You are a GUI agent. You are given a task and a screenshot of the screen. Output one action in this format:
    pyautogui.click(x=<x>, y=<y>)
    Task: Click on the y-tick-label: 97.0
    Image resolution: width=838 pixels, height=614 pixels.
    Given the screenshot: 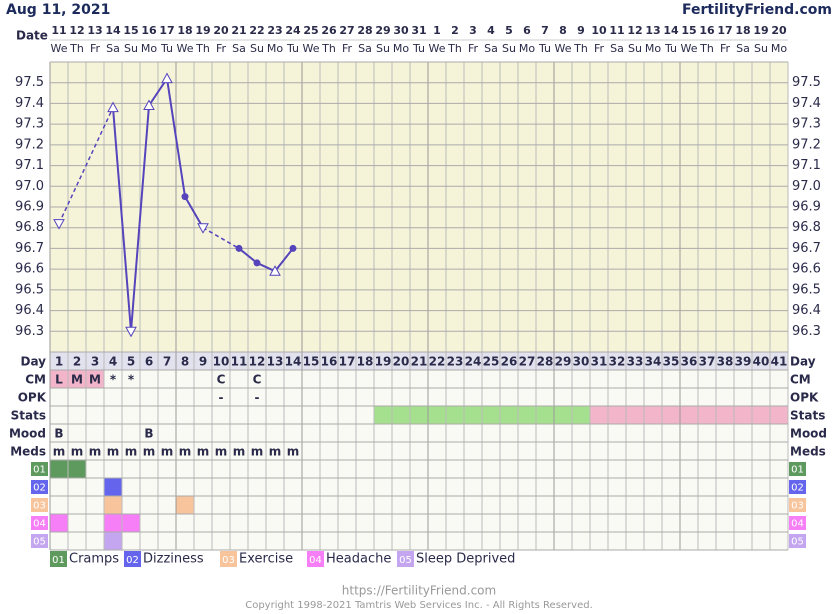 What is the action you would take?
    pyautogui.click(x=806, y=186)
    